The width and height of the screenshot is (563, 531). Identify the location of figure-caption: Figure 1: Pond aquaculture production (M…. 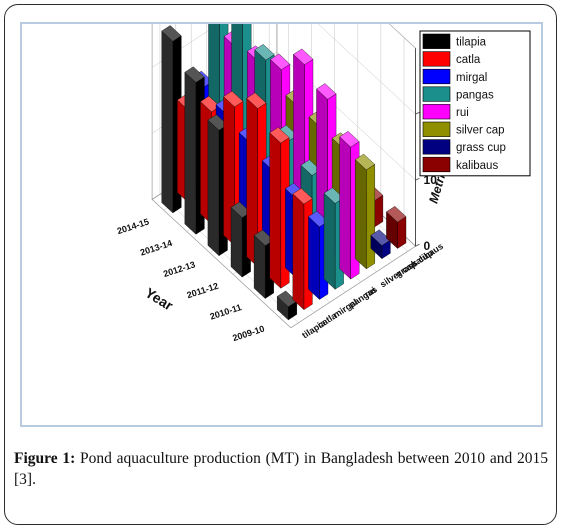
(281, 469).